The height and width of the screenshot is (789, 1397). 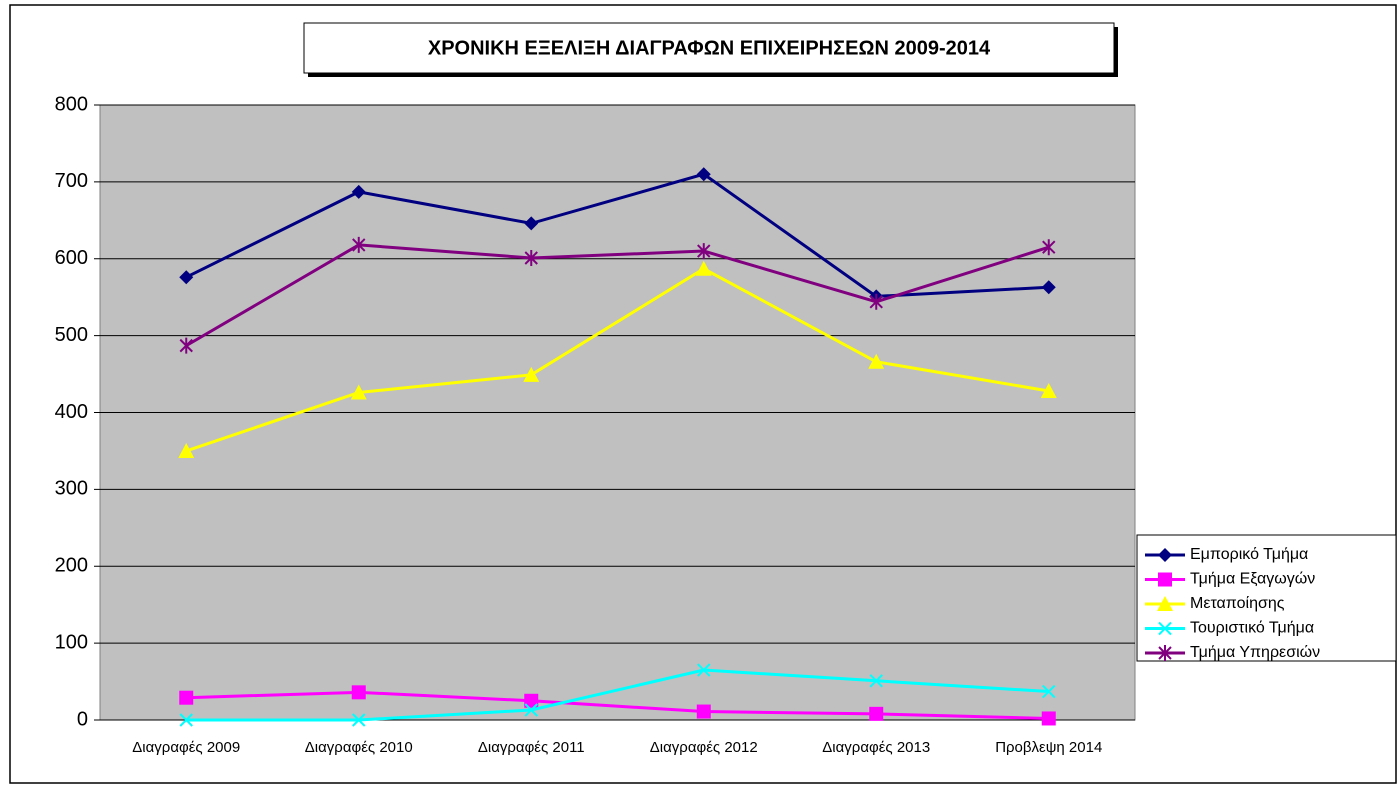 What do you see at coordinates (359, 747) in the screenshot?
I see `x-tick-label: Διαγραφές 2010` at bounding box center [359, 747].